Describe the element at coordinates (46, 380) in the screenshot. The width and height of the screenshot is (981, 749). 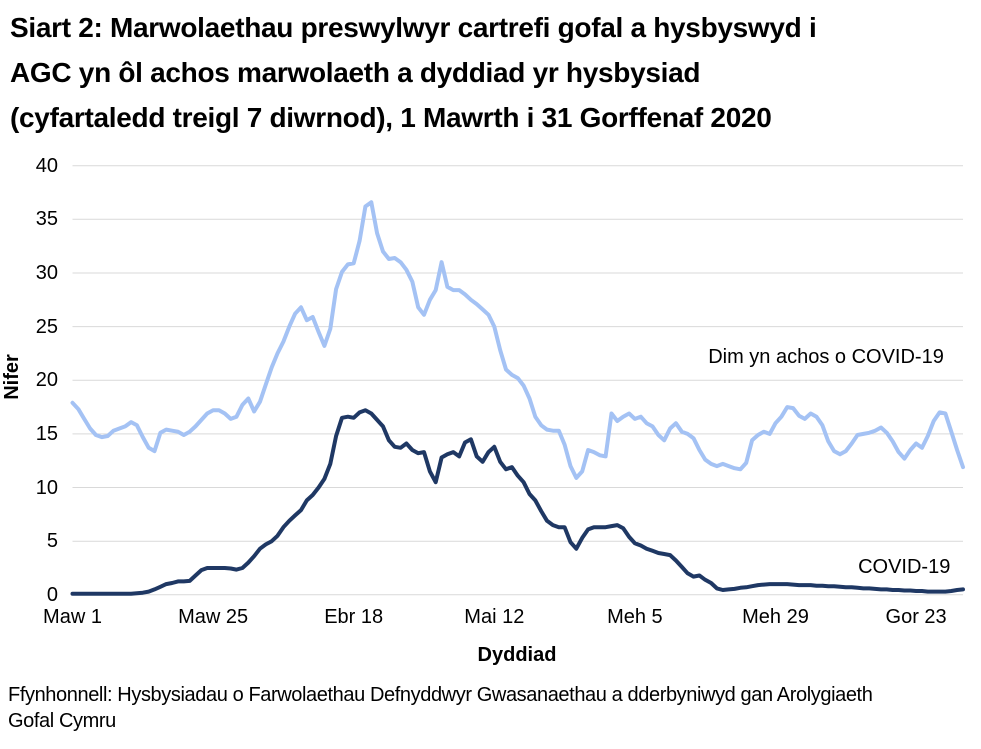
I see `y-tick-label: 20` at that location.